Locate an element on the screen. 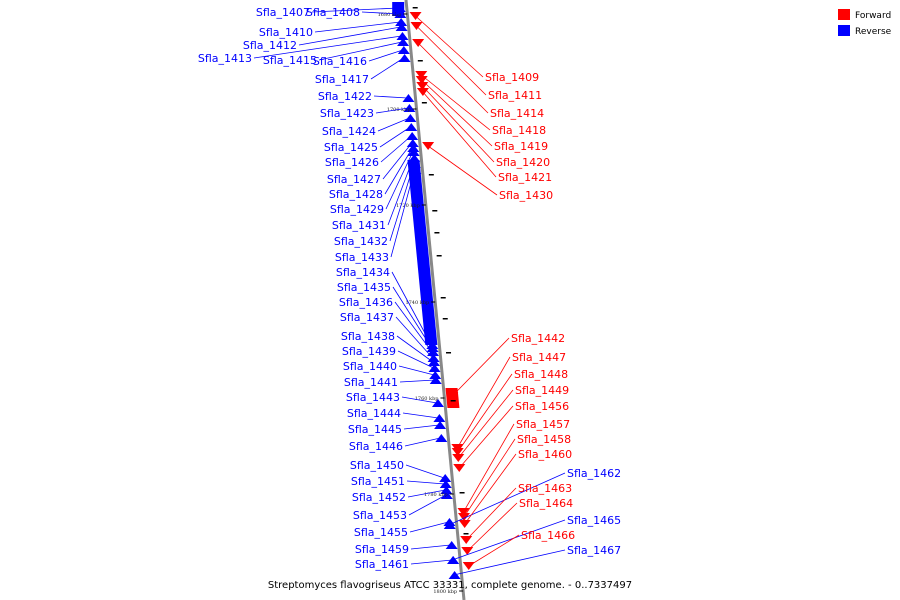  gene-label: Sfla_1455 is located at coordinates (381, 532).